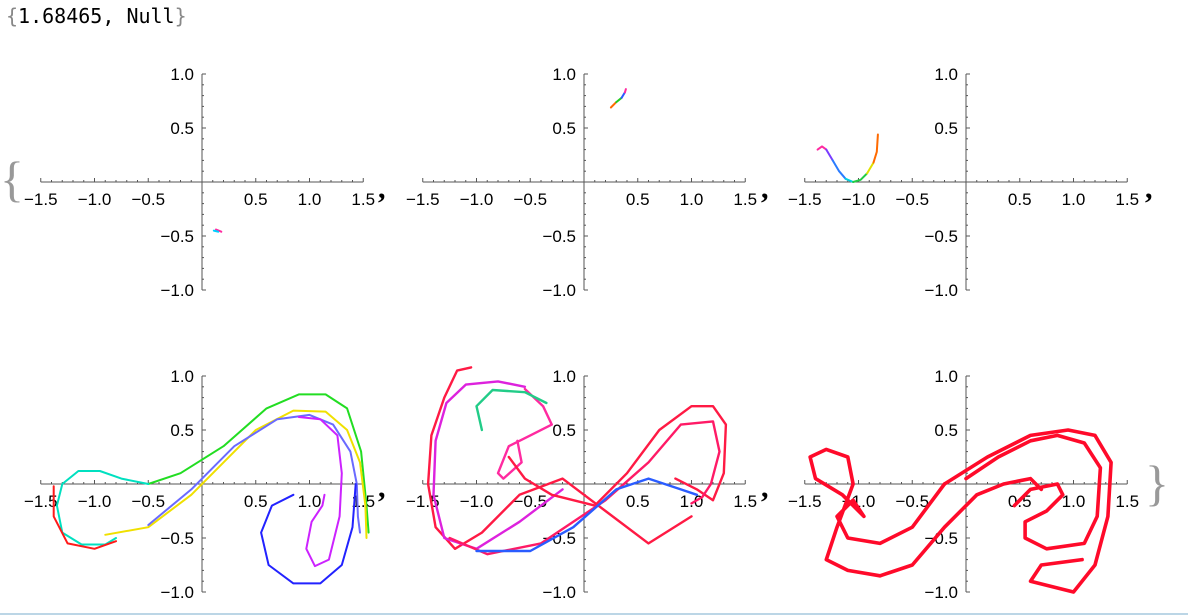  What do you see at coordinates (594, 614) in the screenshot?
I see `cell-bottom-border` at bounding box center [594, 614].